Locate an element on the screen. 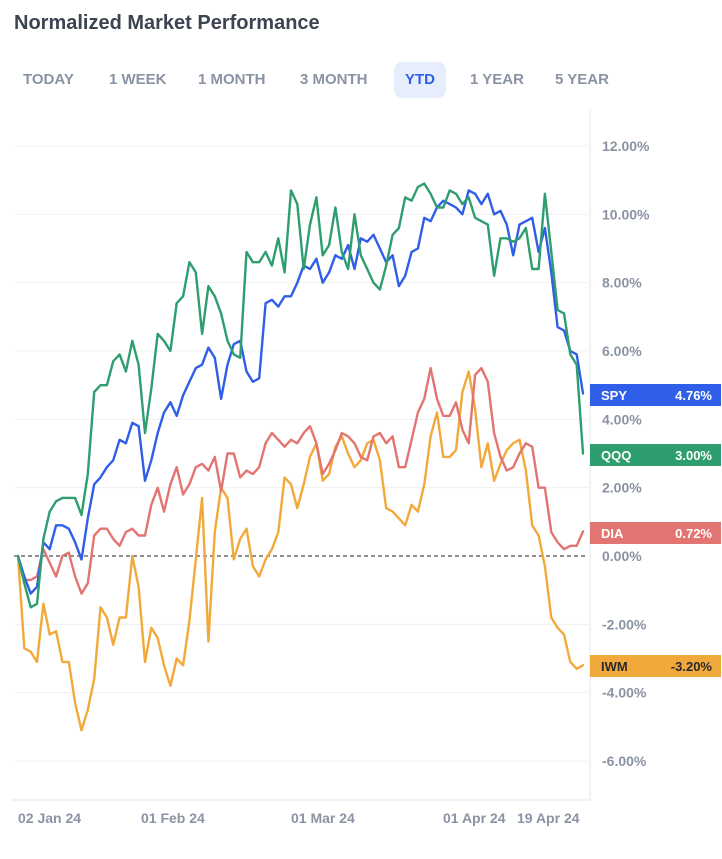  badge-series-value: 4.76% is located at coordinates (693, 395).